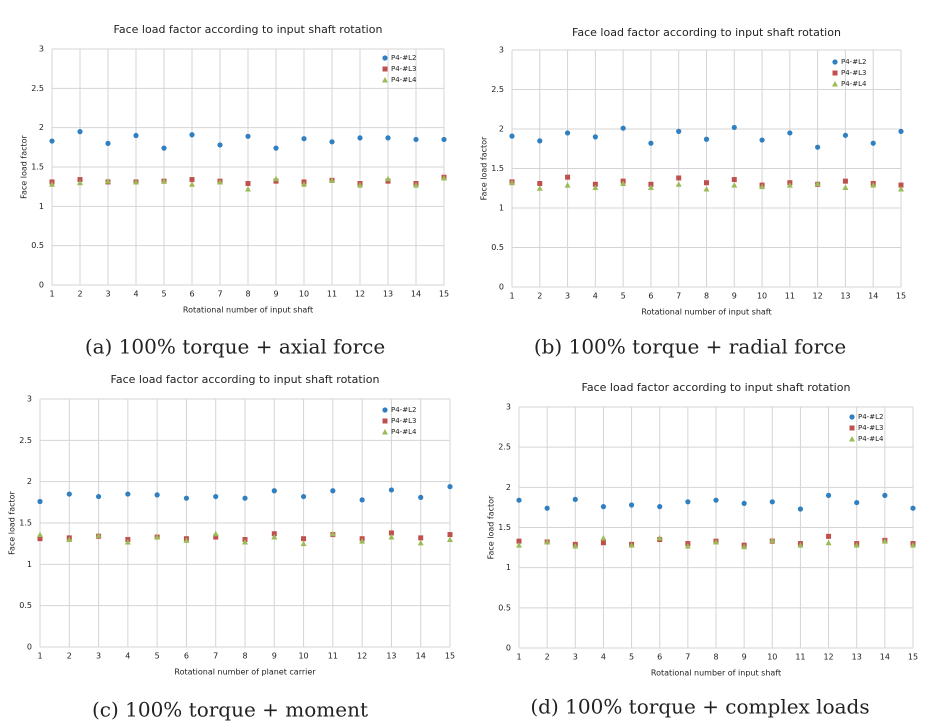 The height and width of the screenshot is (727, 949). Describe the element at coordinates (69, 656) in the screenshot. I see `x-tick-label: 2` at that location.